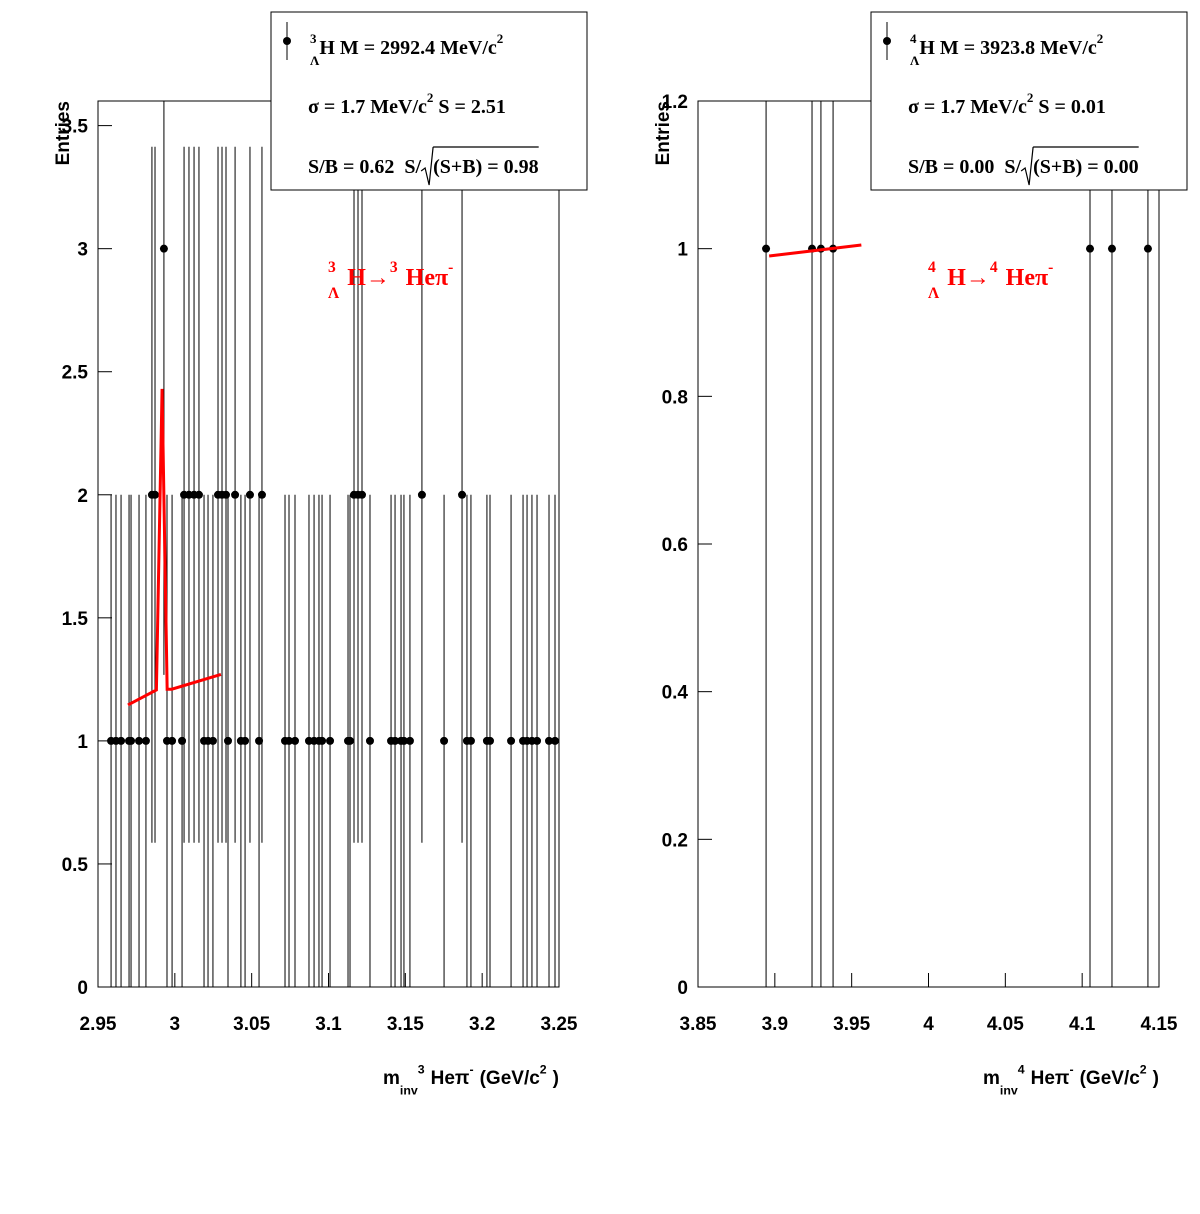  What do you see at coordinates (675, 102) in the screenshot?
I see `y-tick-label: 1.2` at bounding box center [675, 102].